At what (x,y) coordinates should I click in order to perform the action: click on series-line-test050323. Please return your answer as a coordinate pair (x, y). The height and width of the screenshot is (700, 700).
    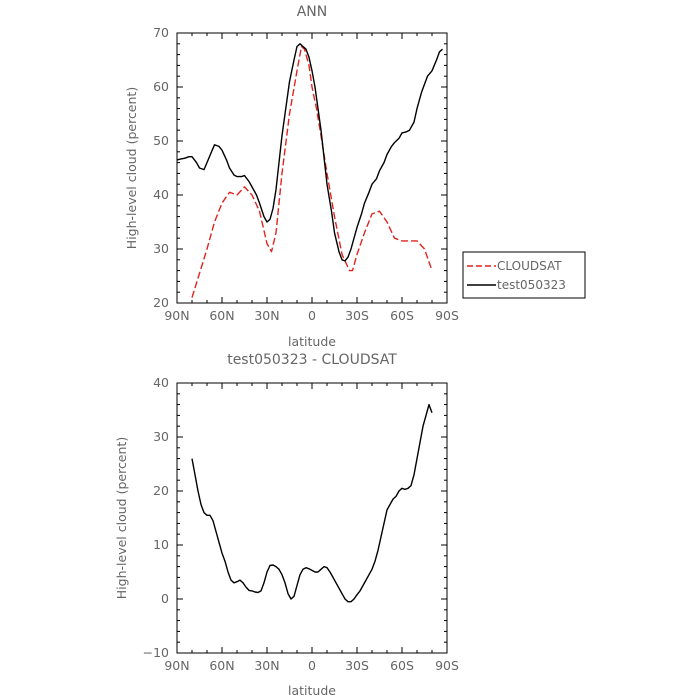
    Looking at the image, I should click on (309, 152).